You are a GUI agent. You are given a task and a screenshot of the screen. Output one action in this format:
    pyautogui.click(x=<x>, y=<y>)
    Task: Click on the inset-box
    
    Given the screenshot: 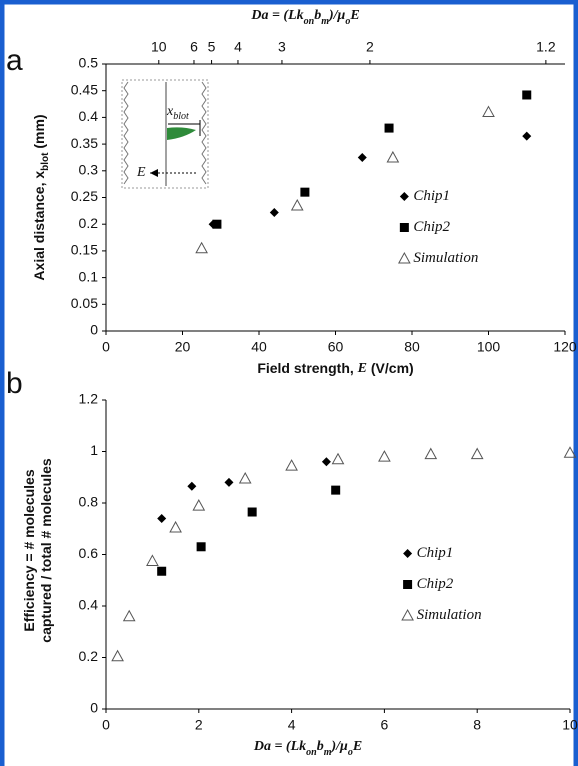 What is the action you would take?
    pyautogui.click(x=165, y=134)
    